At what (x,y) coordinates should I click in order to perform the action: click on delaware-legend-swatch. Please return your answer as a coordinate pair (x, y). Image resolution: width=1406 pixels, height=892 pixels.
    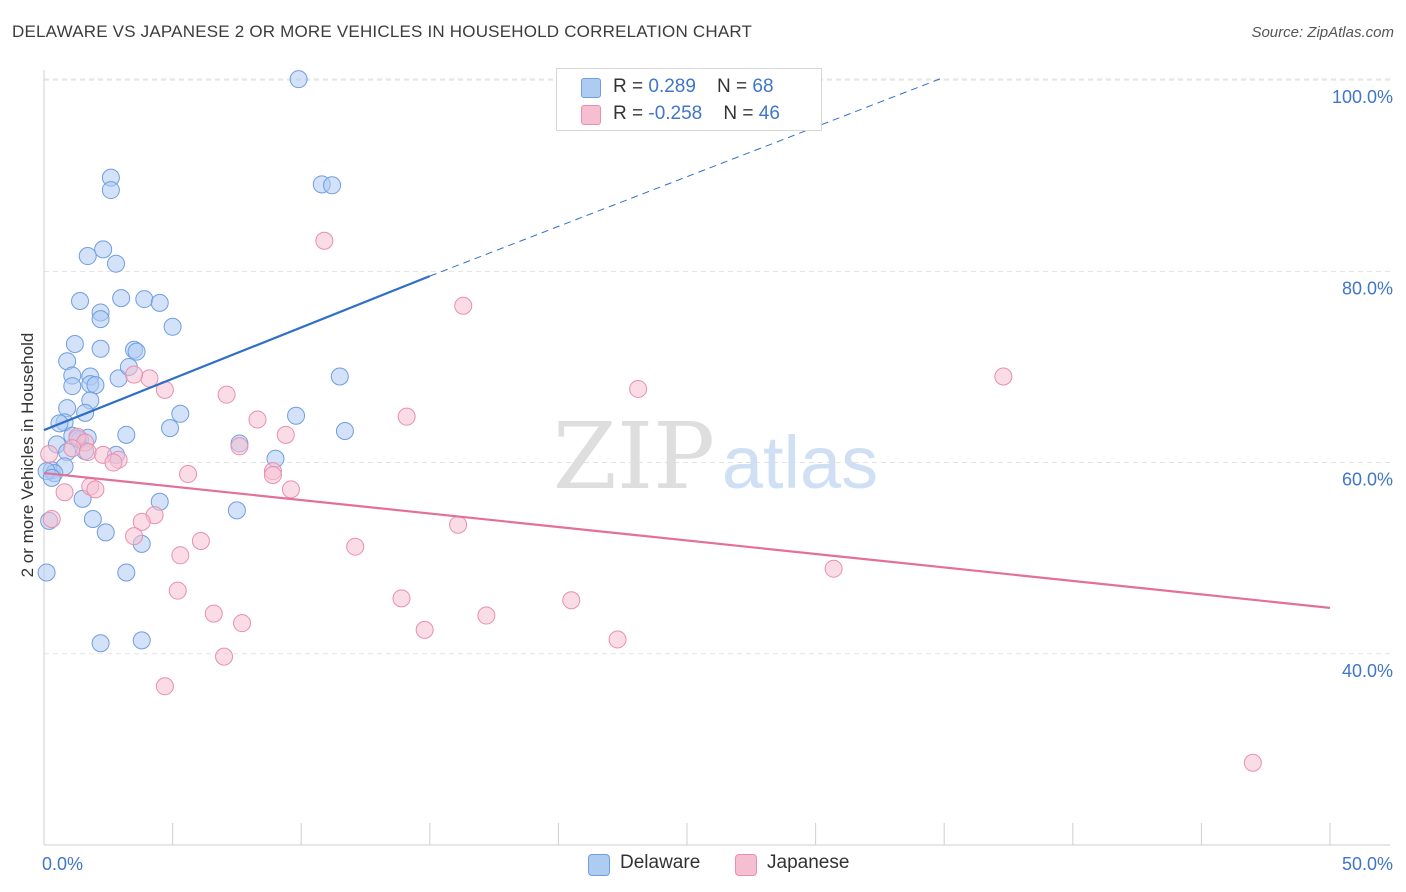
    Looking at the image, I should click on (599, 865).